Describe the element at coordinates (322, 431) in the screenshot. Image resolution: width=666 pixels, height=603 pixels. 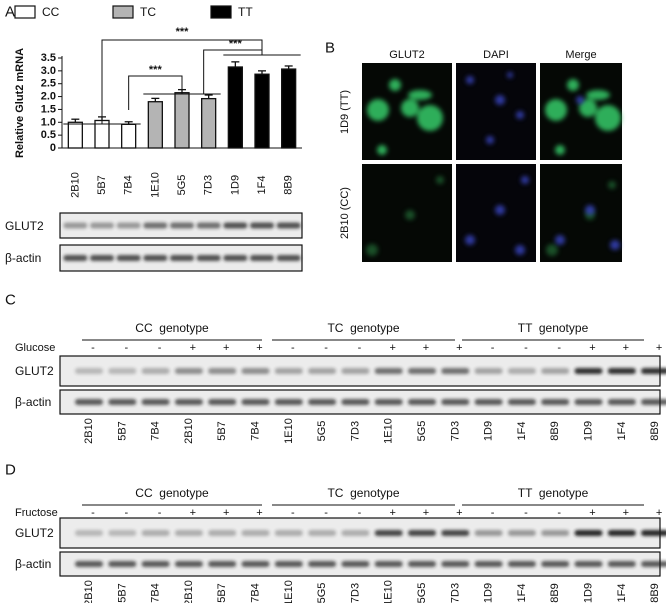
I see `lane-label: 5G5` at that location.